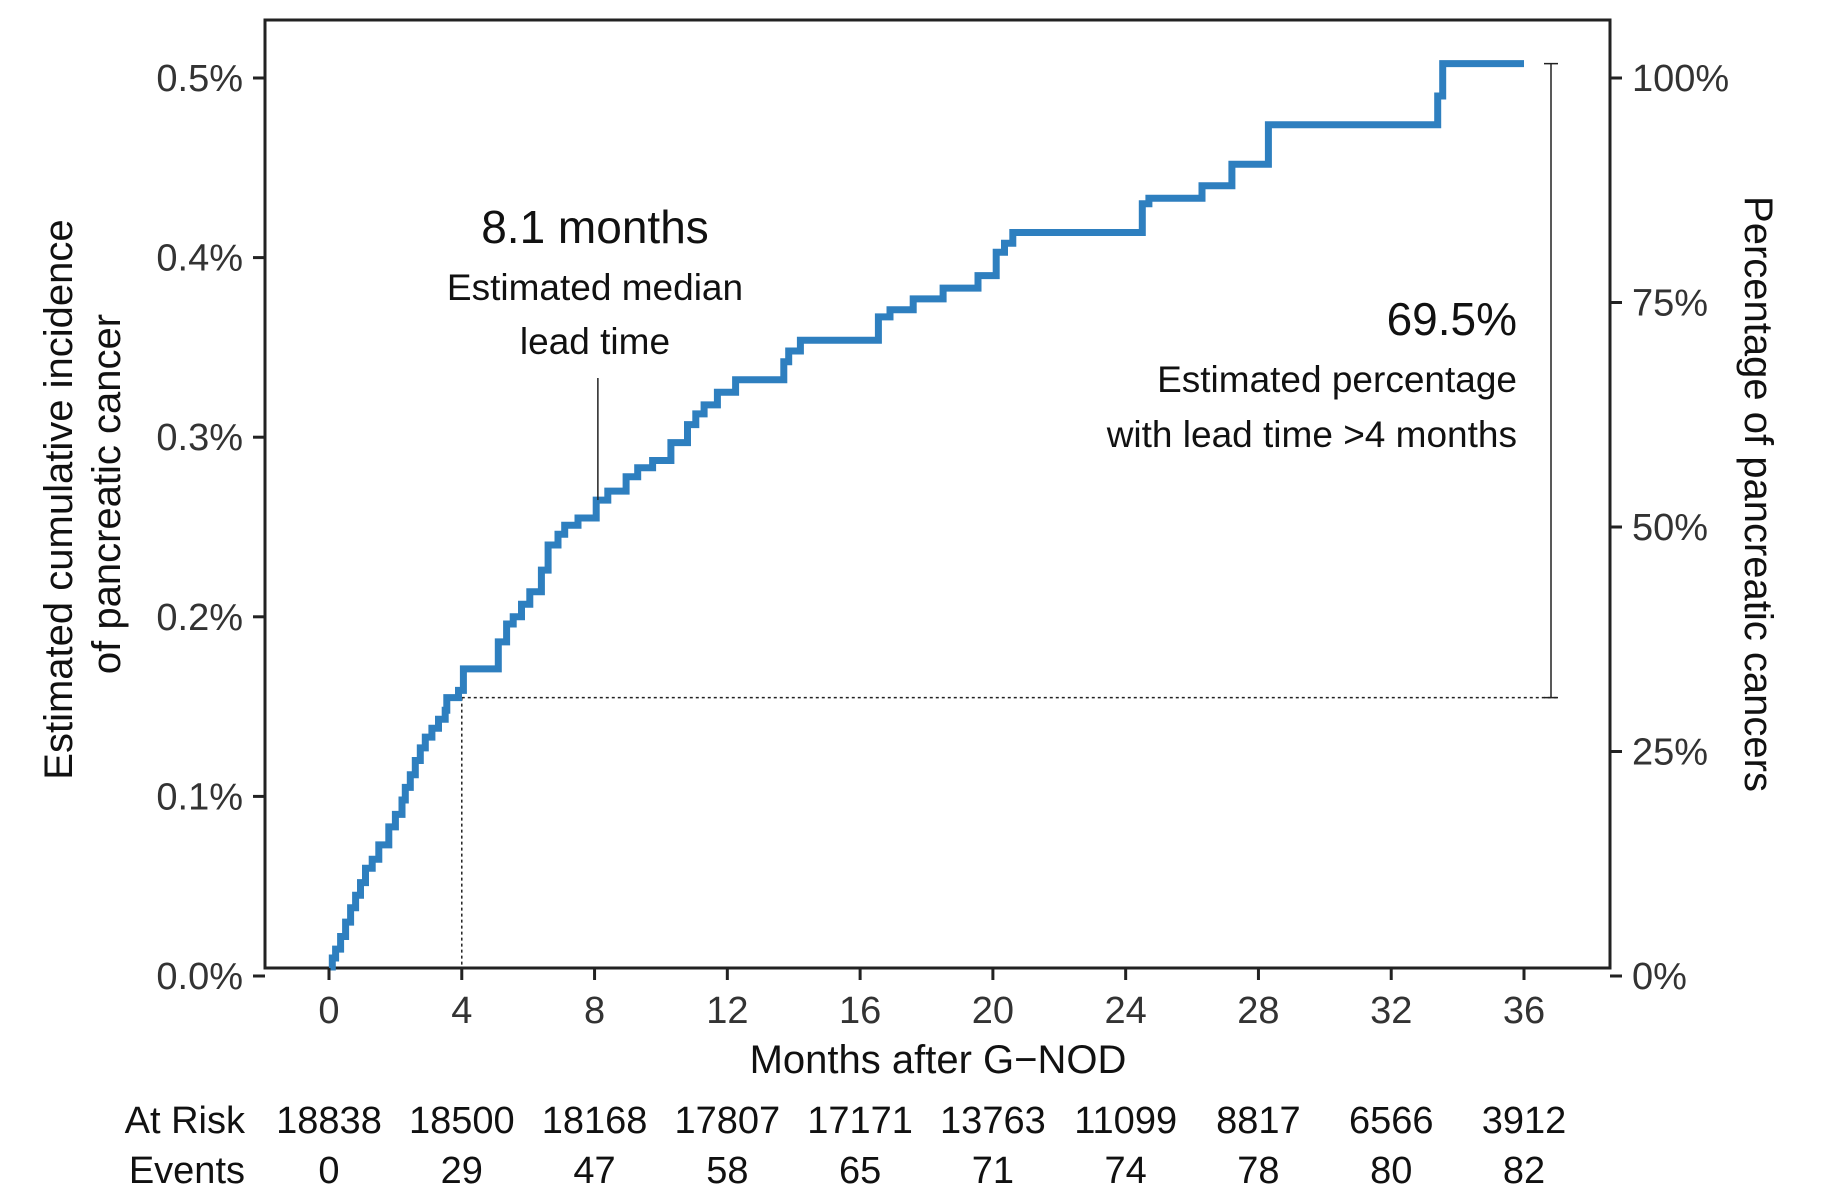  What do you see at coordinates (1126, 1011) in the screenshot?
I see `x-tick-label: 24` at bounding box center [1126, 1011].